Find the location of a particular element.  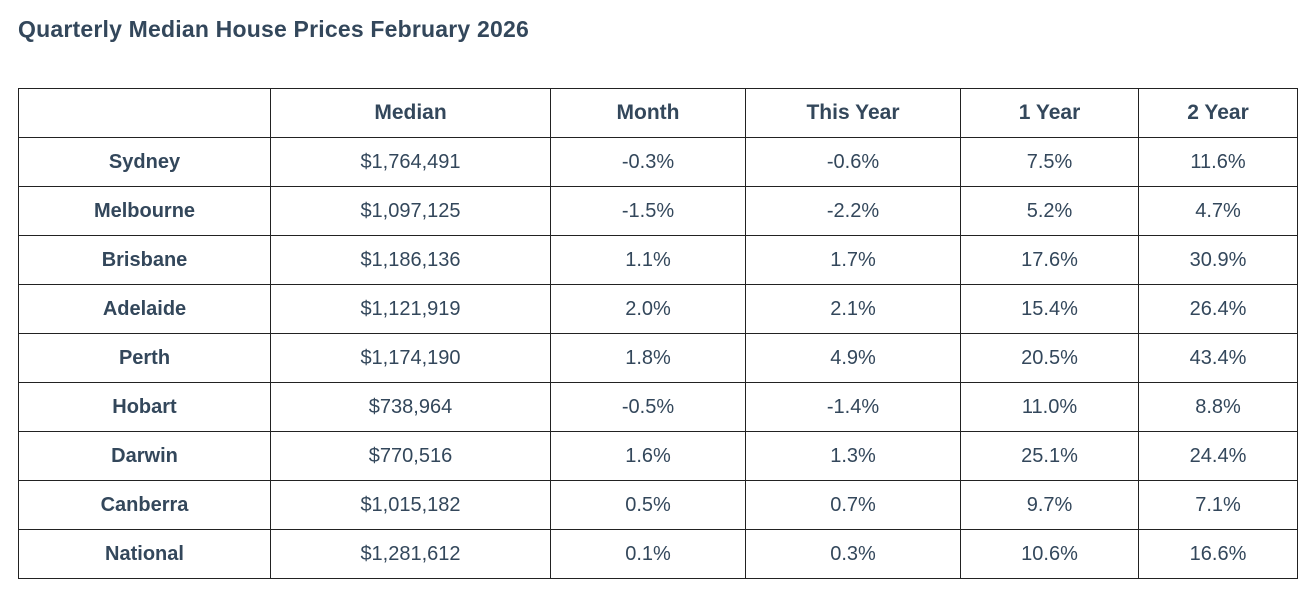

row-label: Canberra is located at coordinates (144, 505).